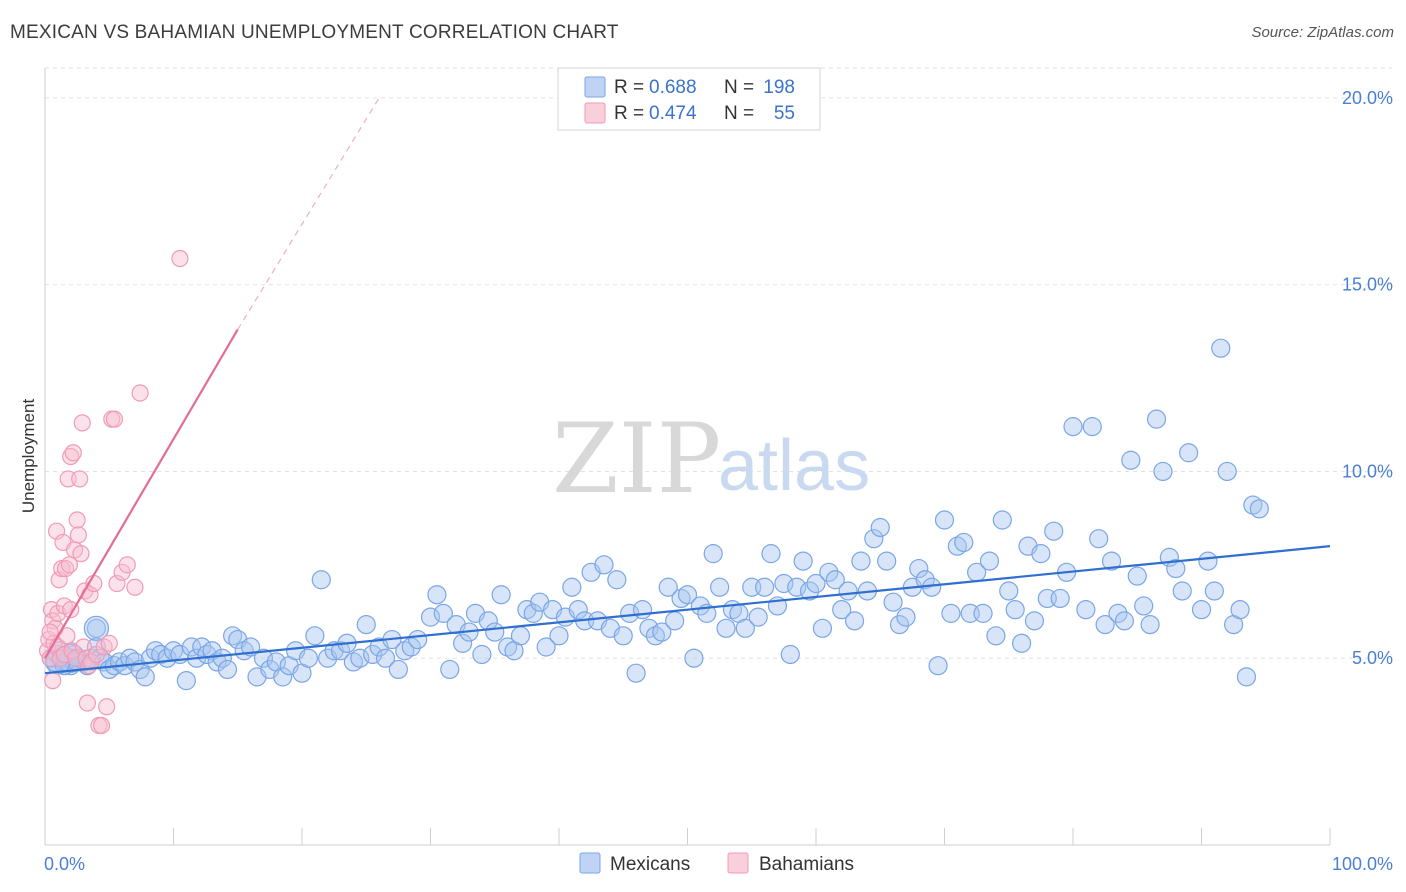  Describe the element at coordinates (687, 610) in the screenshot. I see `trend-line-mexicans` at that location.